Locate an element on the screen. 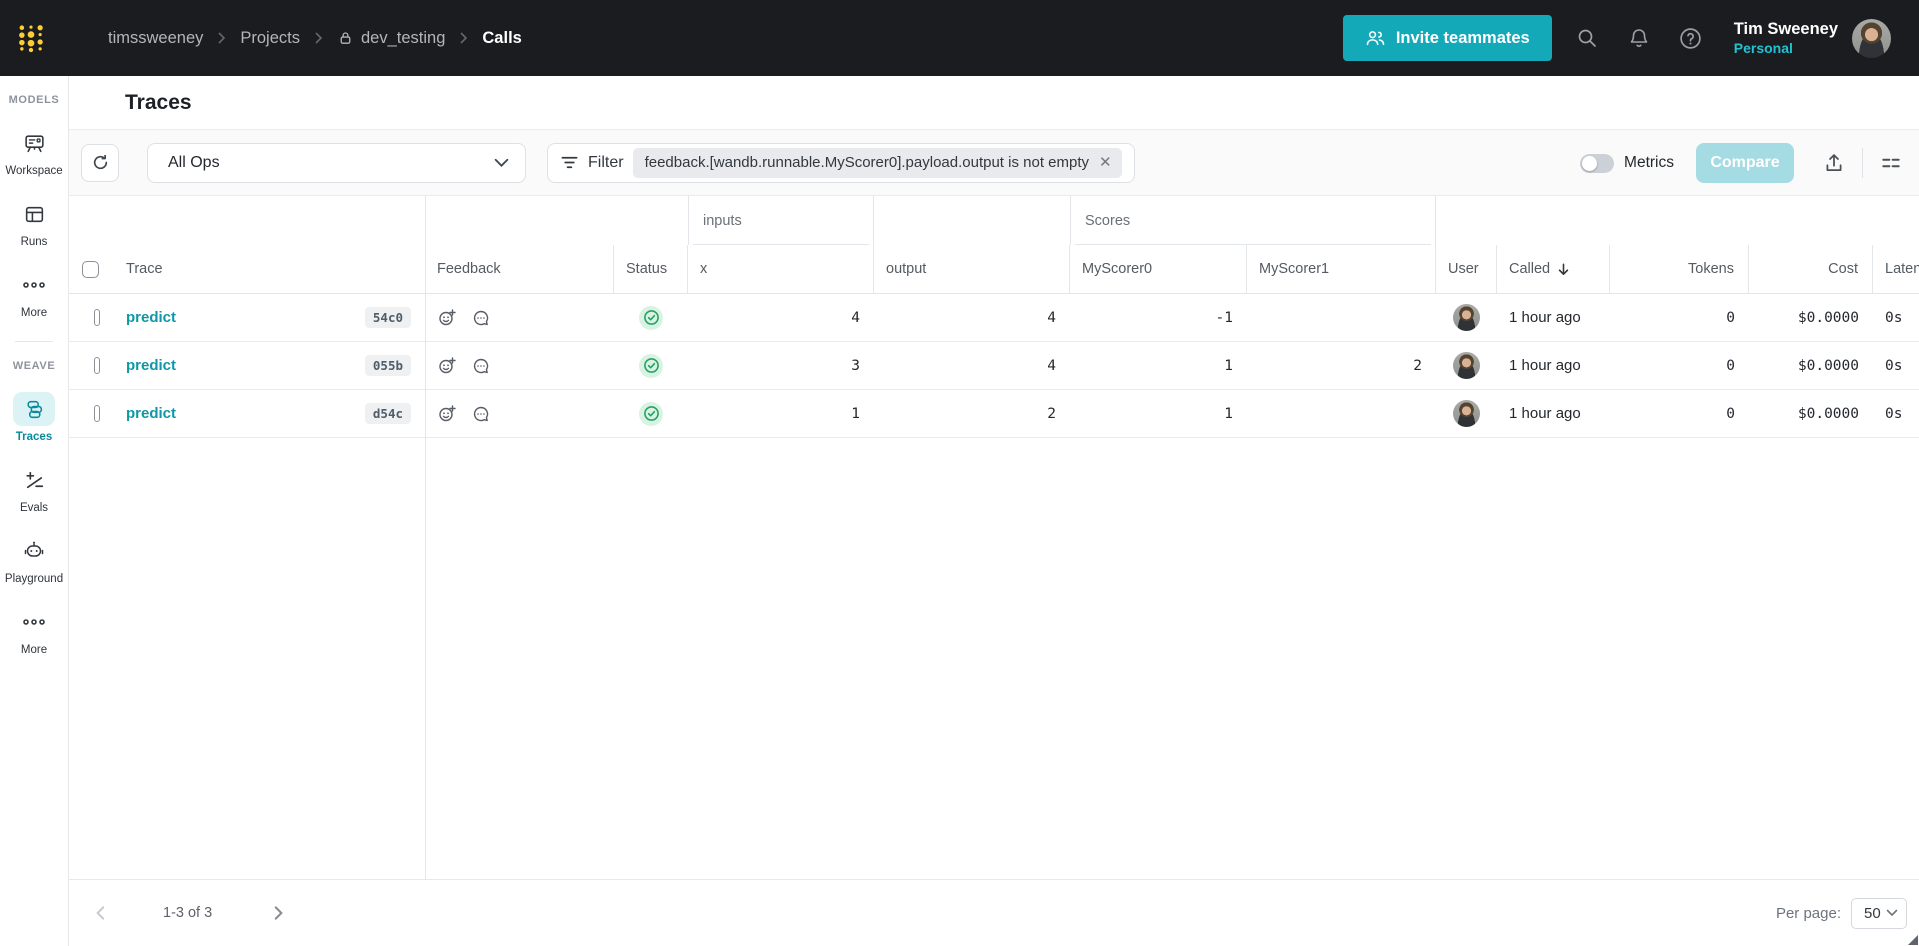 Image resolution: width=1919 pixels, height=946 pixels. lock-icon is located at coordinates (345, 38).